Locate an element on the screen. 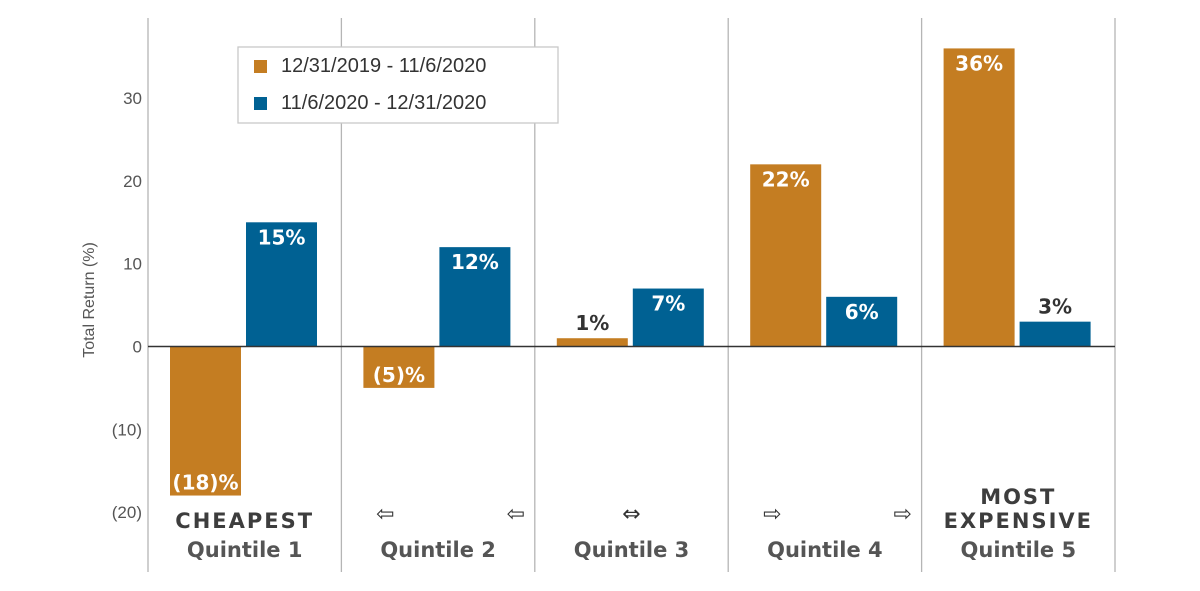 Image resolution: width=1200 pixels, height=591 pixels. category-label: Quintile 5 is located at coordinates (1019, 550).